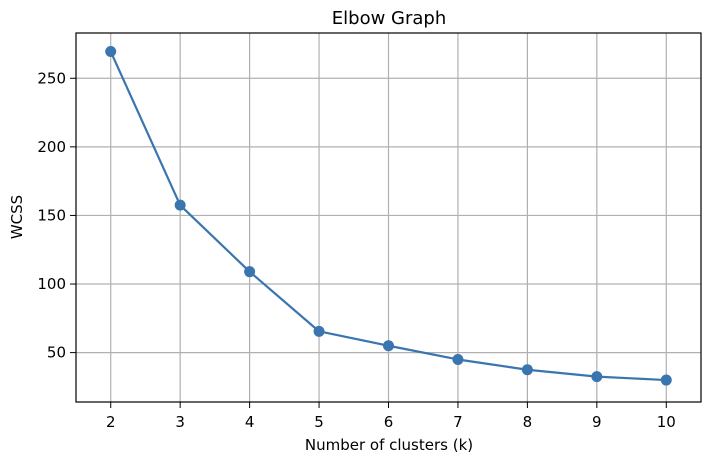  What do you see at coordinates (51, 147) in the screenshot?
I see `y-tick-label: 200` at bounding box center [51, 147].